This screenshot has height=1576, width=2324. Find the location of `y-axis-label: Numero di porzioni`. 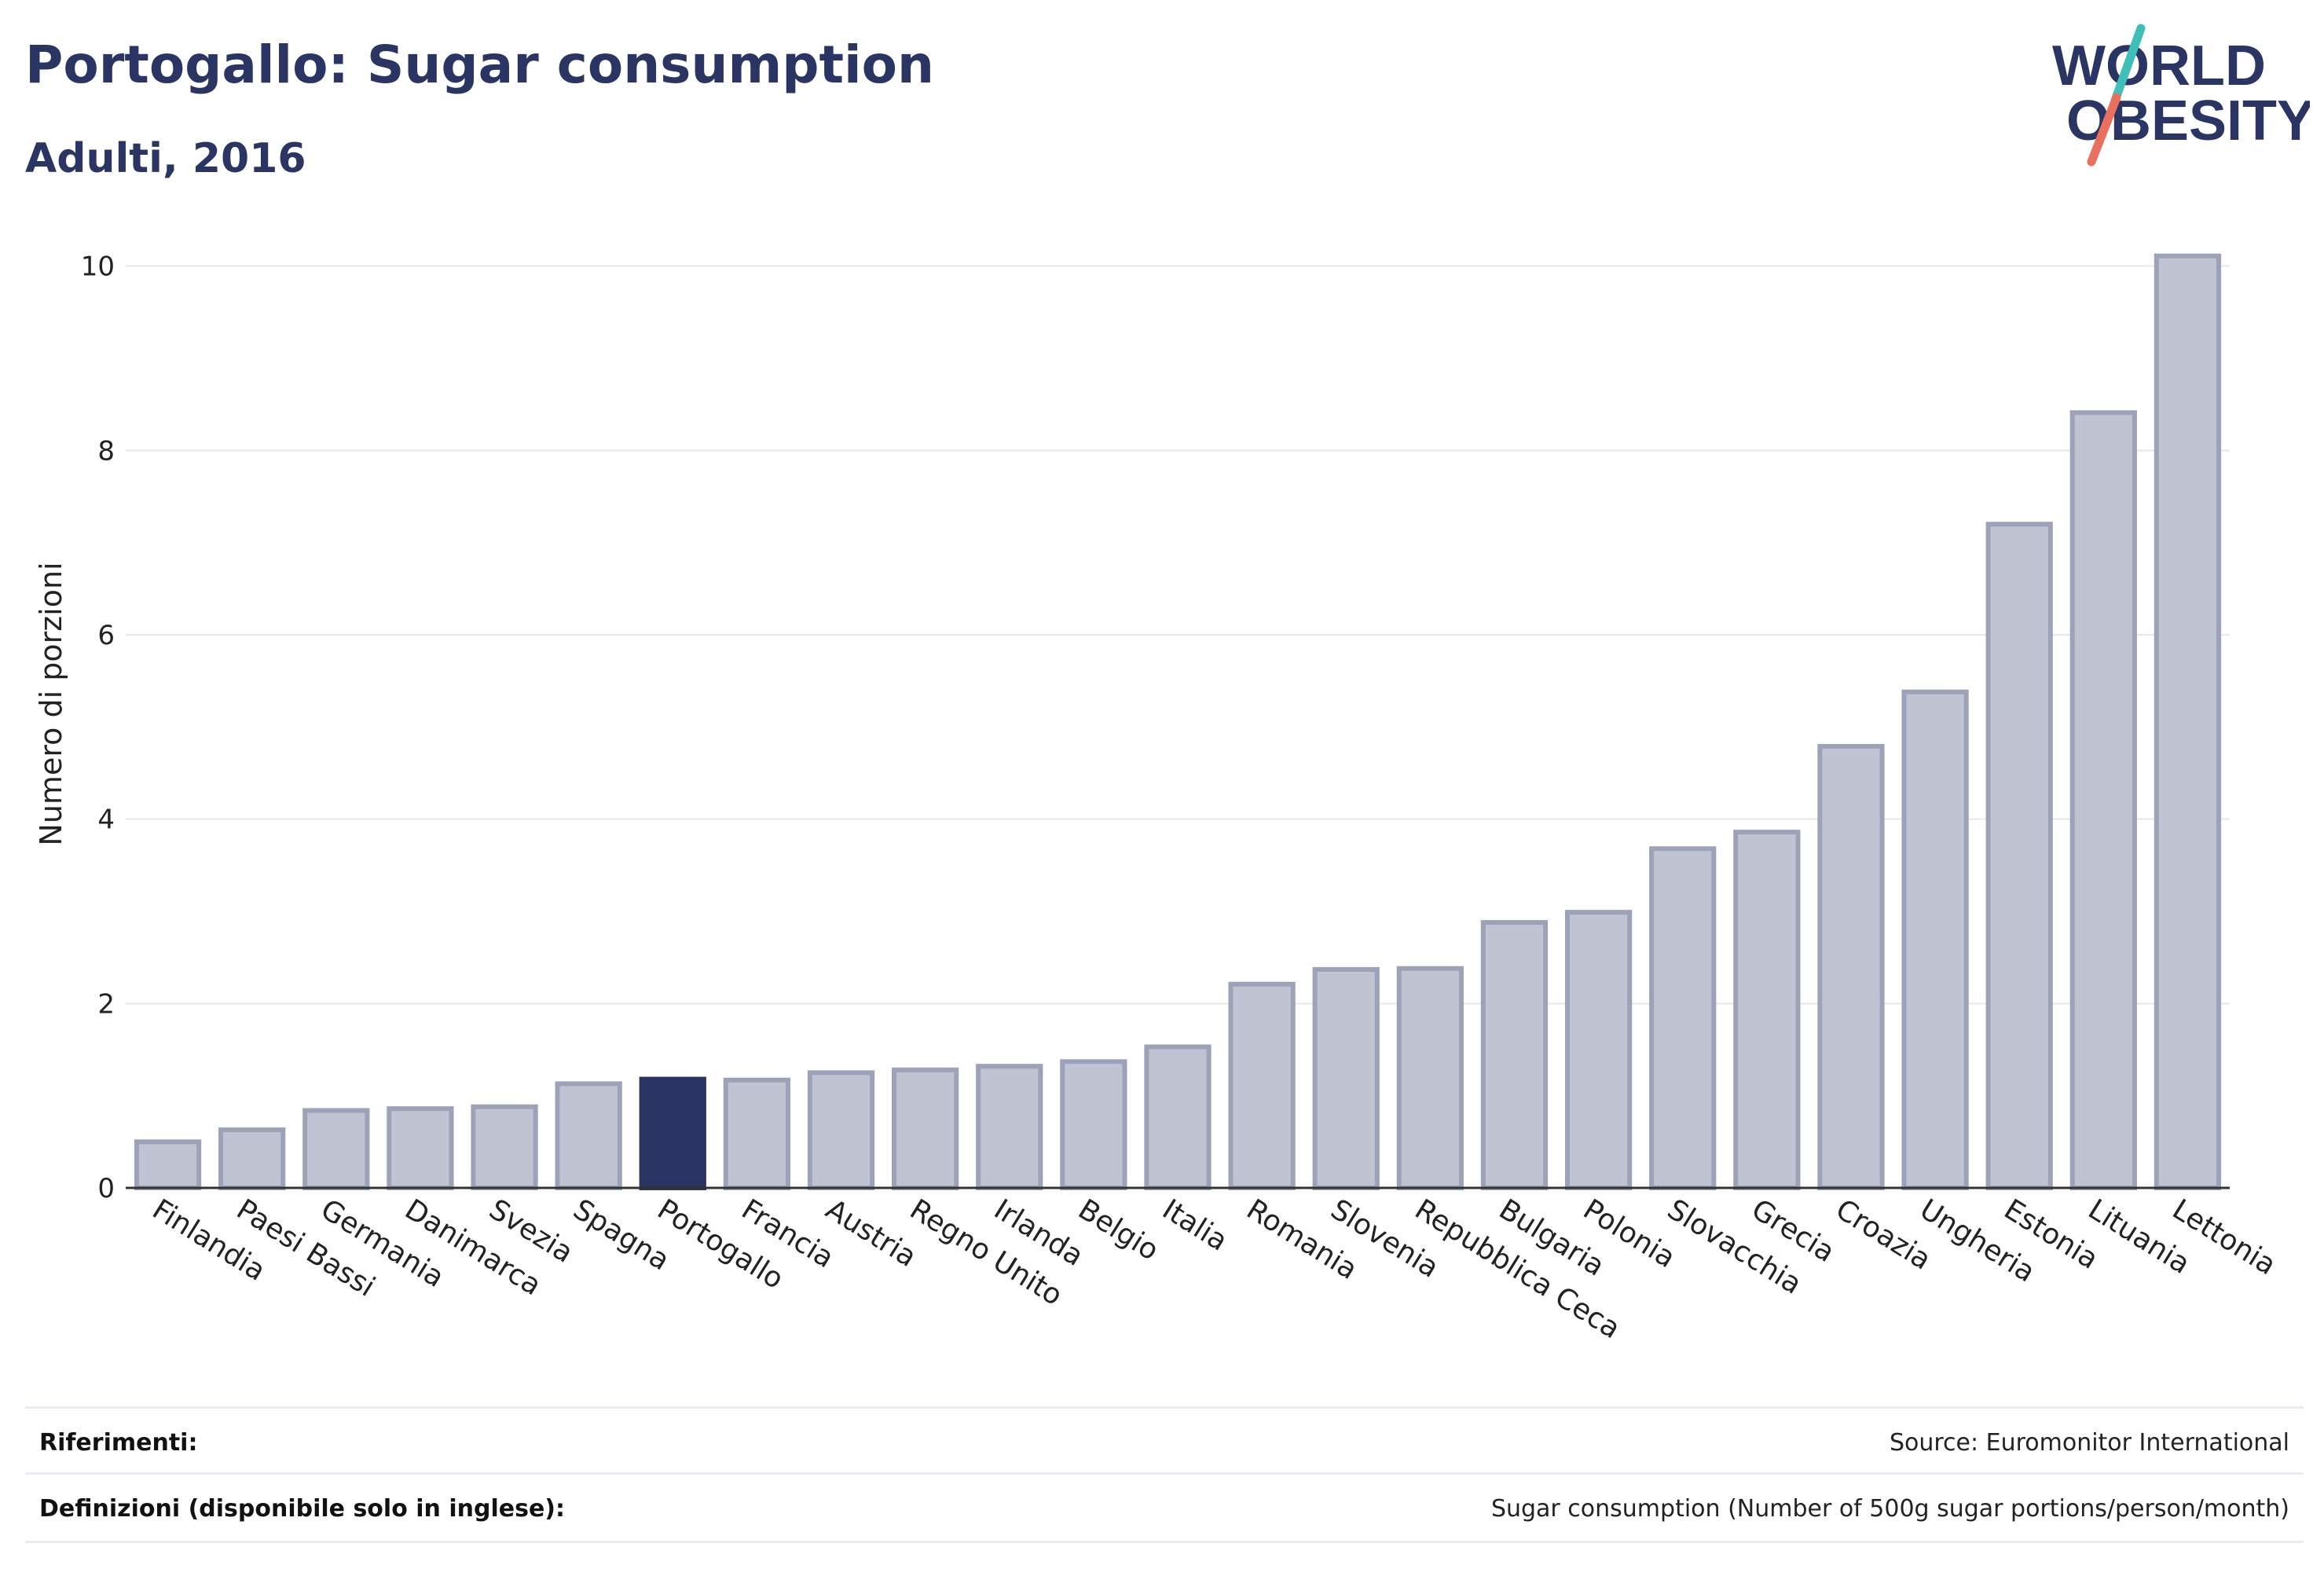

y-axis-label: Numero di porzioni is located at coordinates (51, 703).